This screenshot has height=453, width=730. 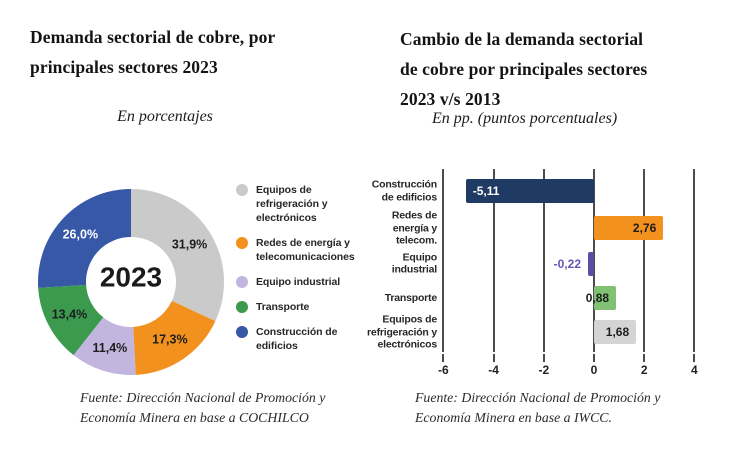 I want to click on legend-label-4: Construcción de edificios, so click(x=297, y=339).